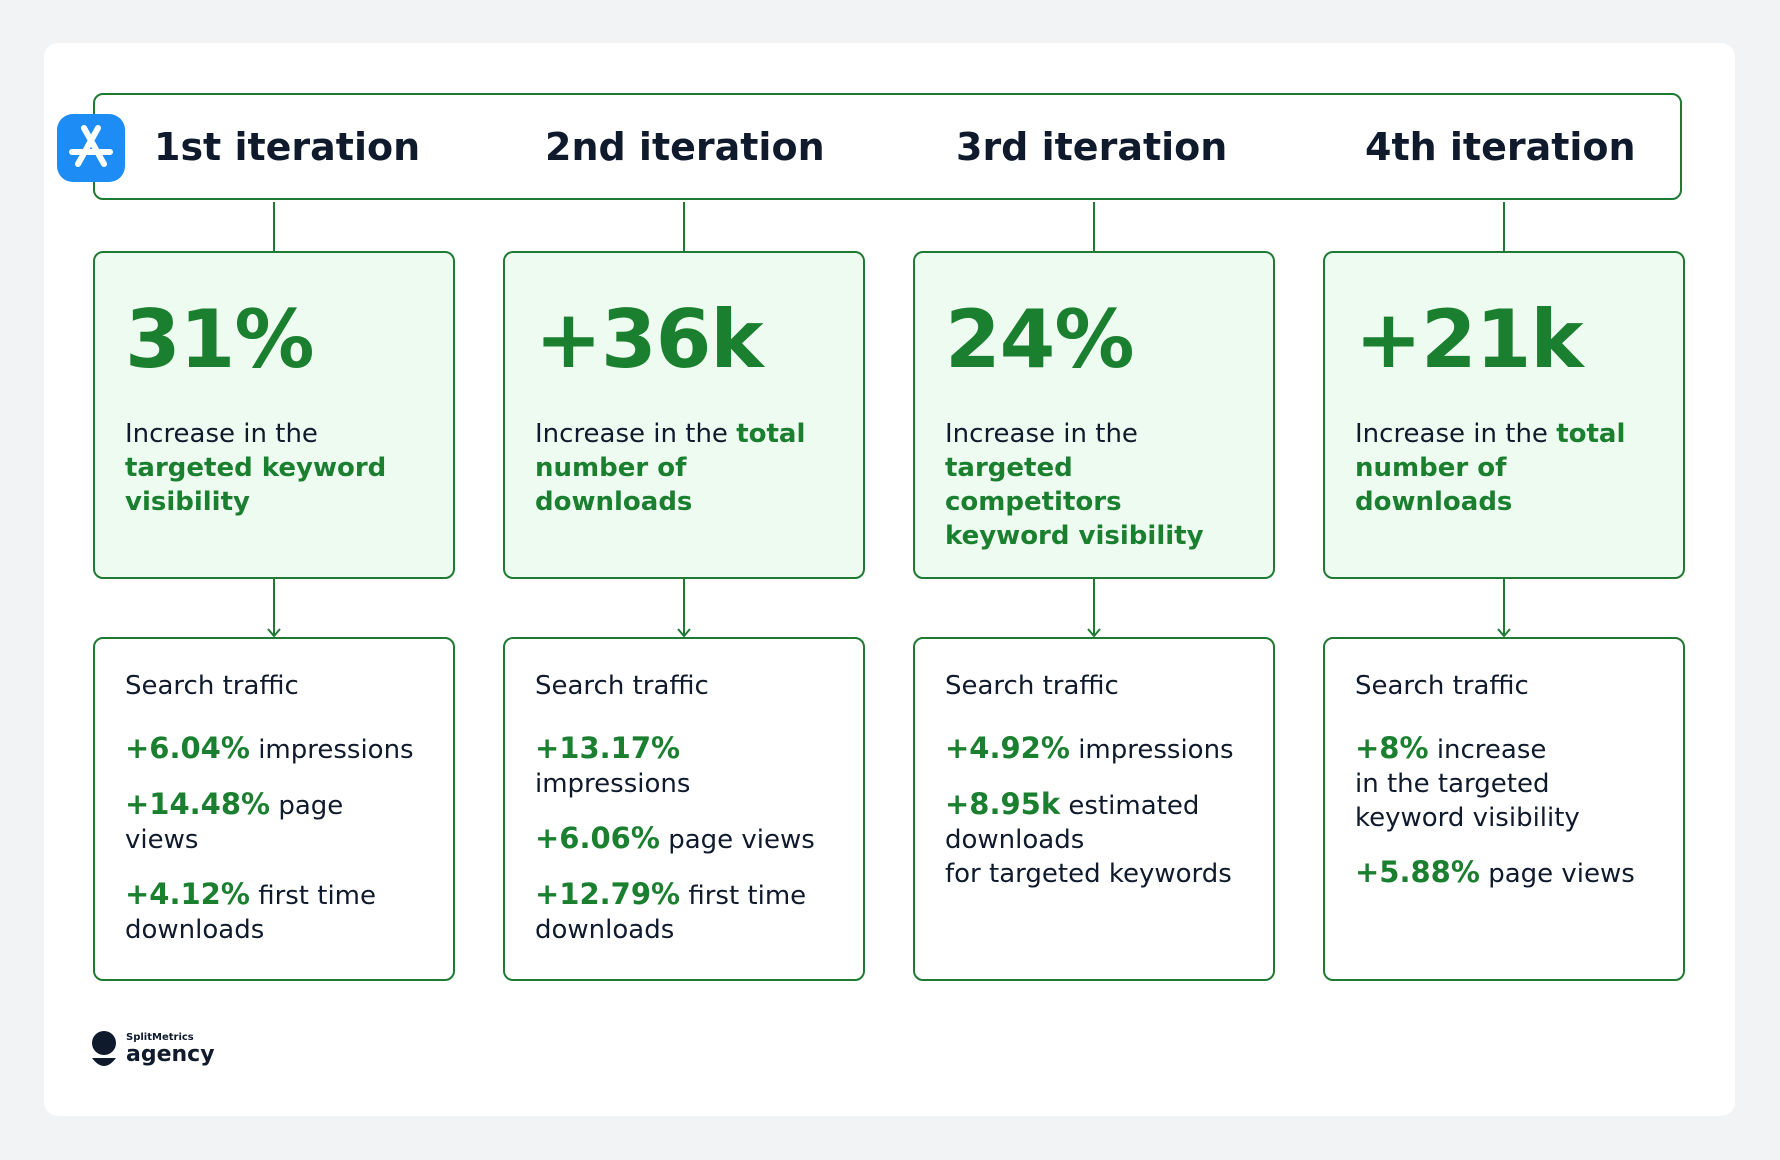 This screenshot has width=1780, height=1160. Describe the element at coordinates (1417, 872) in the screenshot. I see `metric-value: +5.88%` at that location.